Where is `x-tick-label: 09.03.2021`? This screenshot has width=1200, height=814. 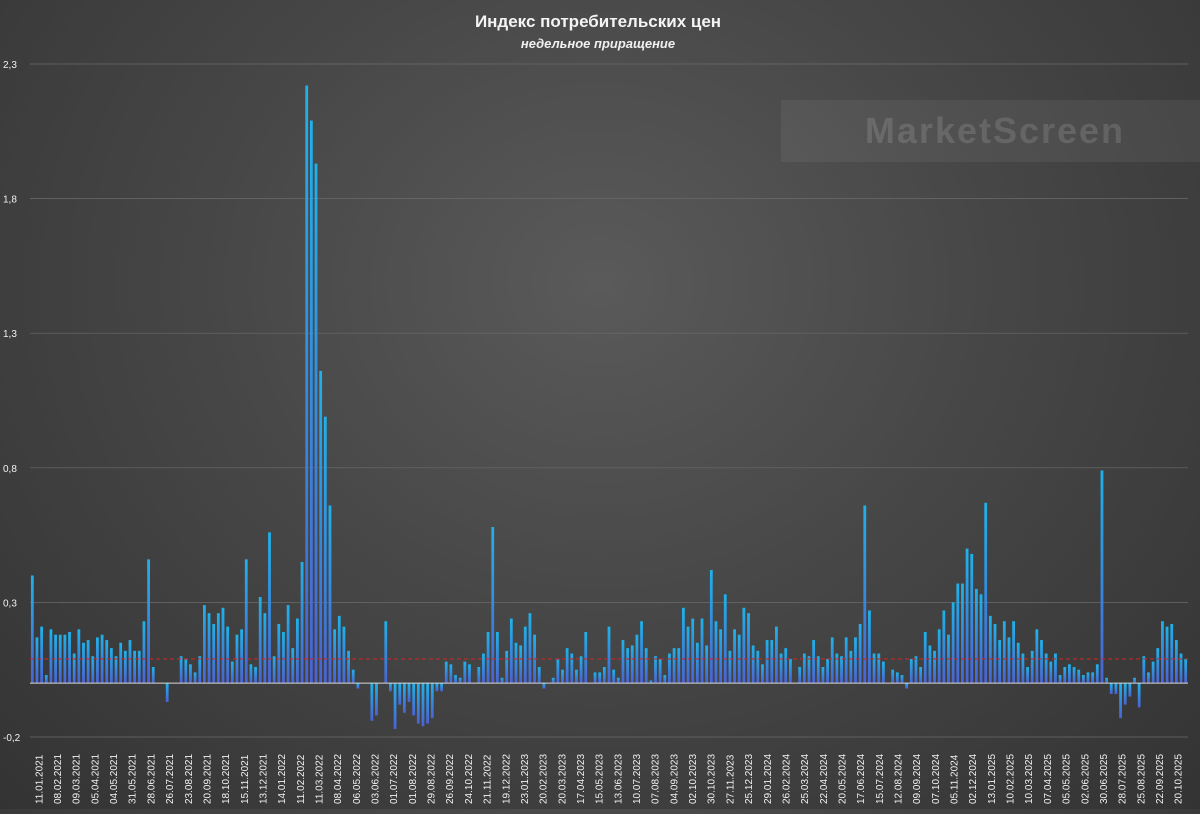
x-tick-label: 09.03.2021 is located at coordinates (77, 779).